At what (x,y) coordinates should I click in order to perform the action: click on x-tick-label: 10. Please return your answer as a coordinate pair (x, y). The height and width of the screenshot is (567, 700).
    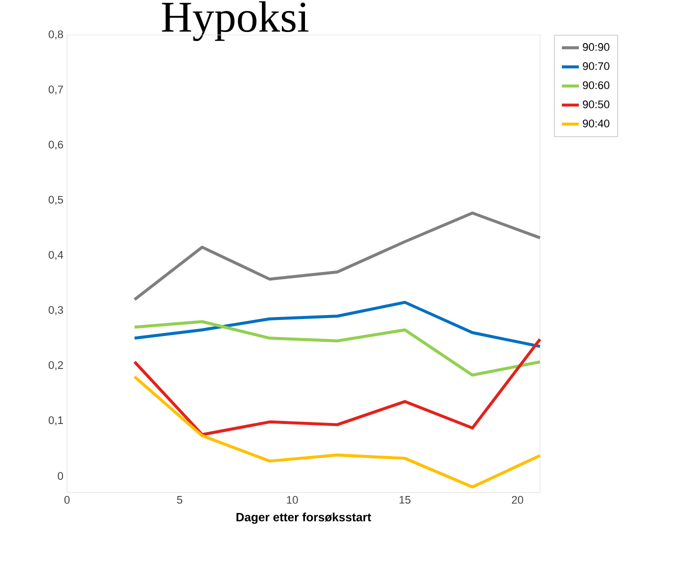
    Looking at the image, I should click on (292, 500).